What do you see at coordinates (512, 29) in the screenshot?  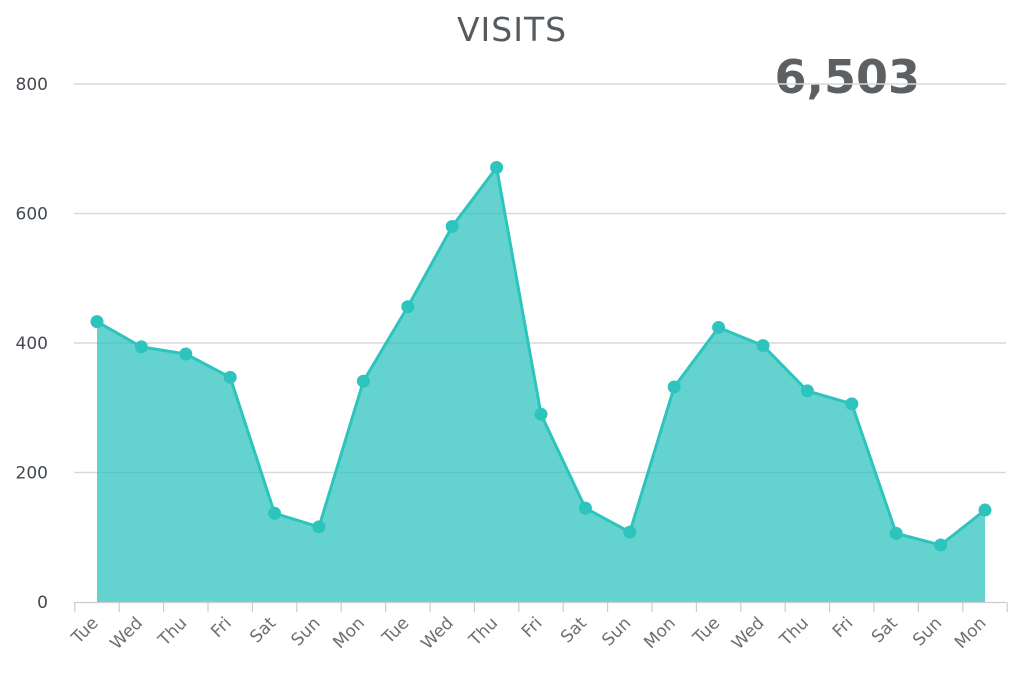 I see `chart-title: VISITS` at bounding box center [512, 29].